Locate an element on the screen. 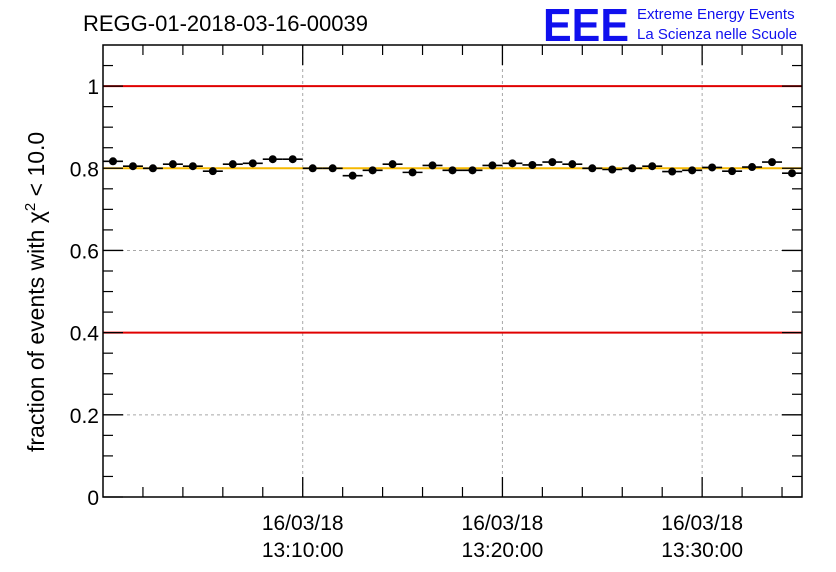  y-tick-label: 0 is located at coordinates (93, 498).